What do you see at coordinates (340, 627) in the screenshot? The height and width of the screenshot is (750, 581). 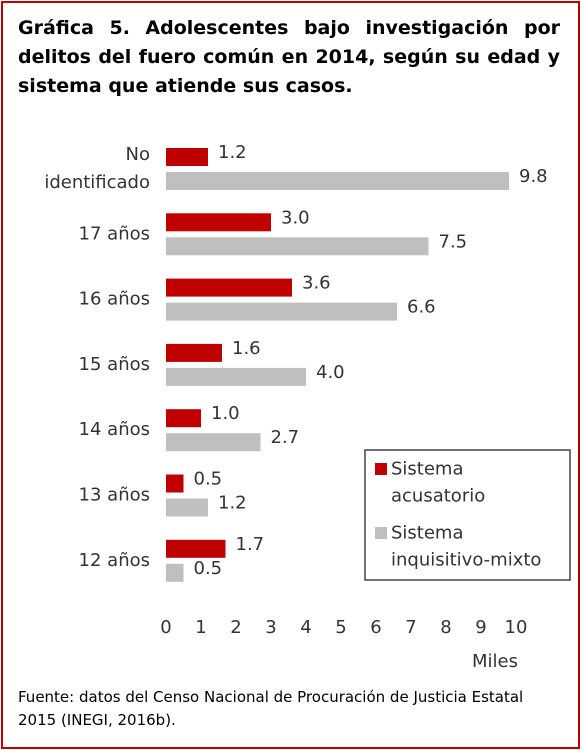 I see `x-tick-label: 5` at bounding box center [340, 627].